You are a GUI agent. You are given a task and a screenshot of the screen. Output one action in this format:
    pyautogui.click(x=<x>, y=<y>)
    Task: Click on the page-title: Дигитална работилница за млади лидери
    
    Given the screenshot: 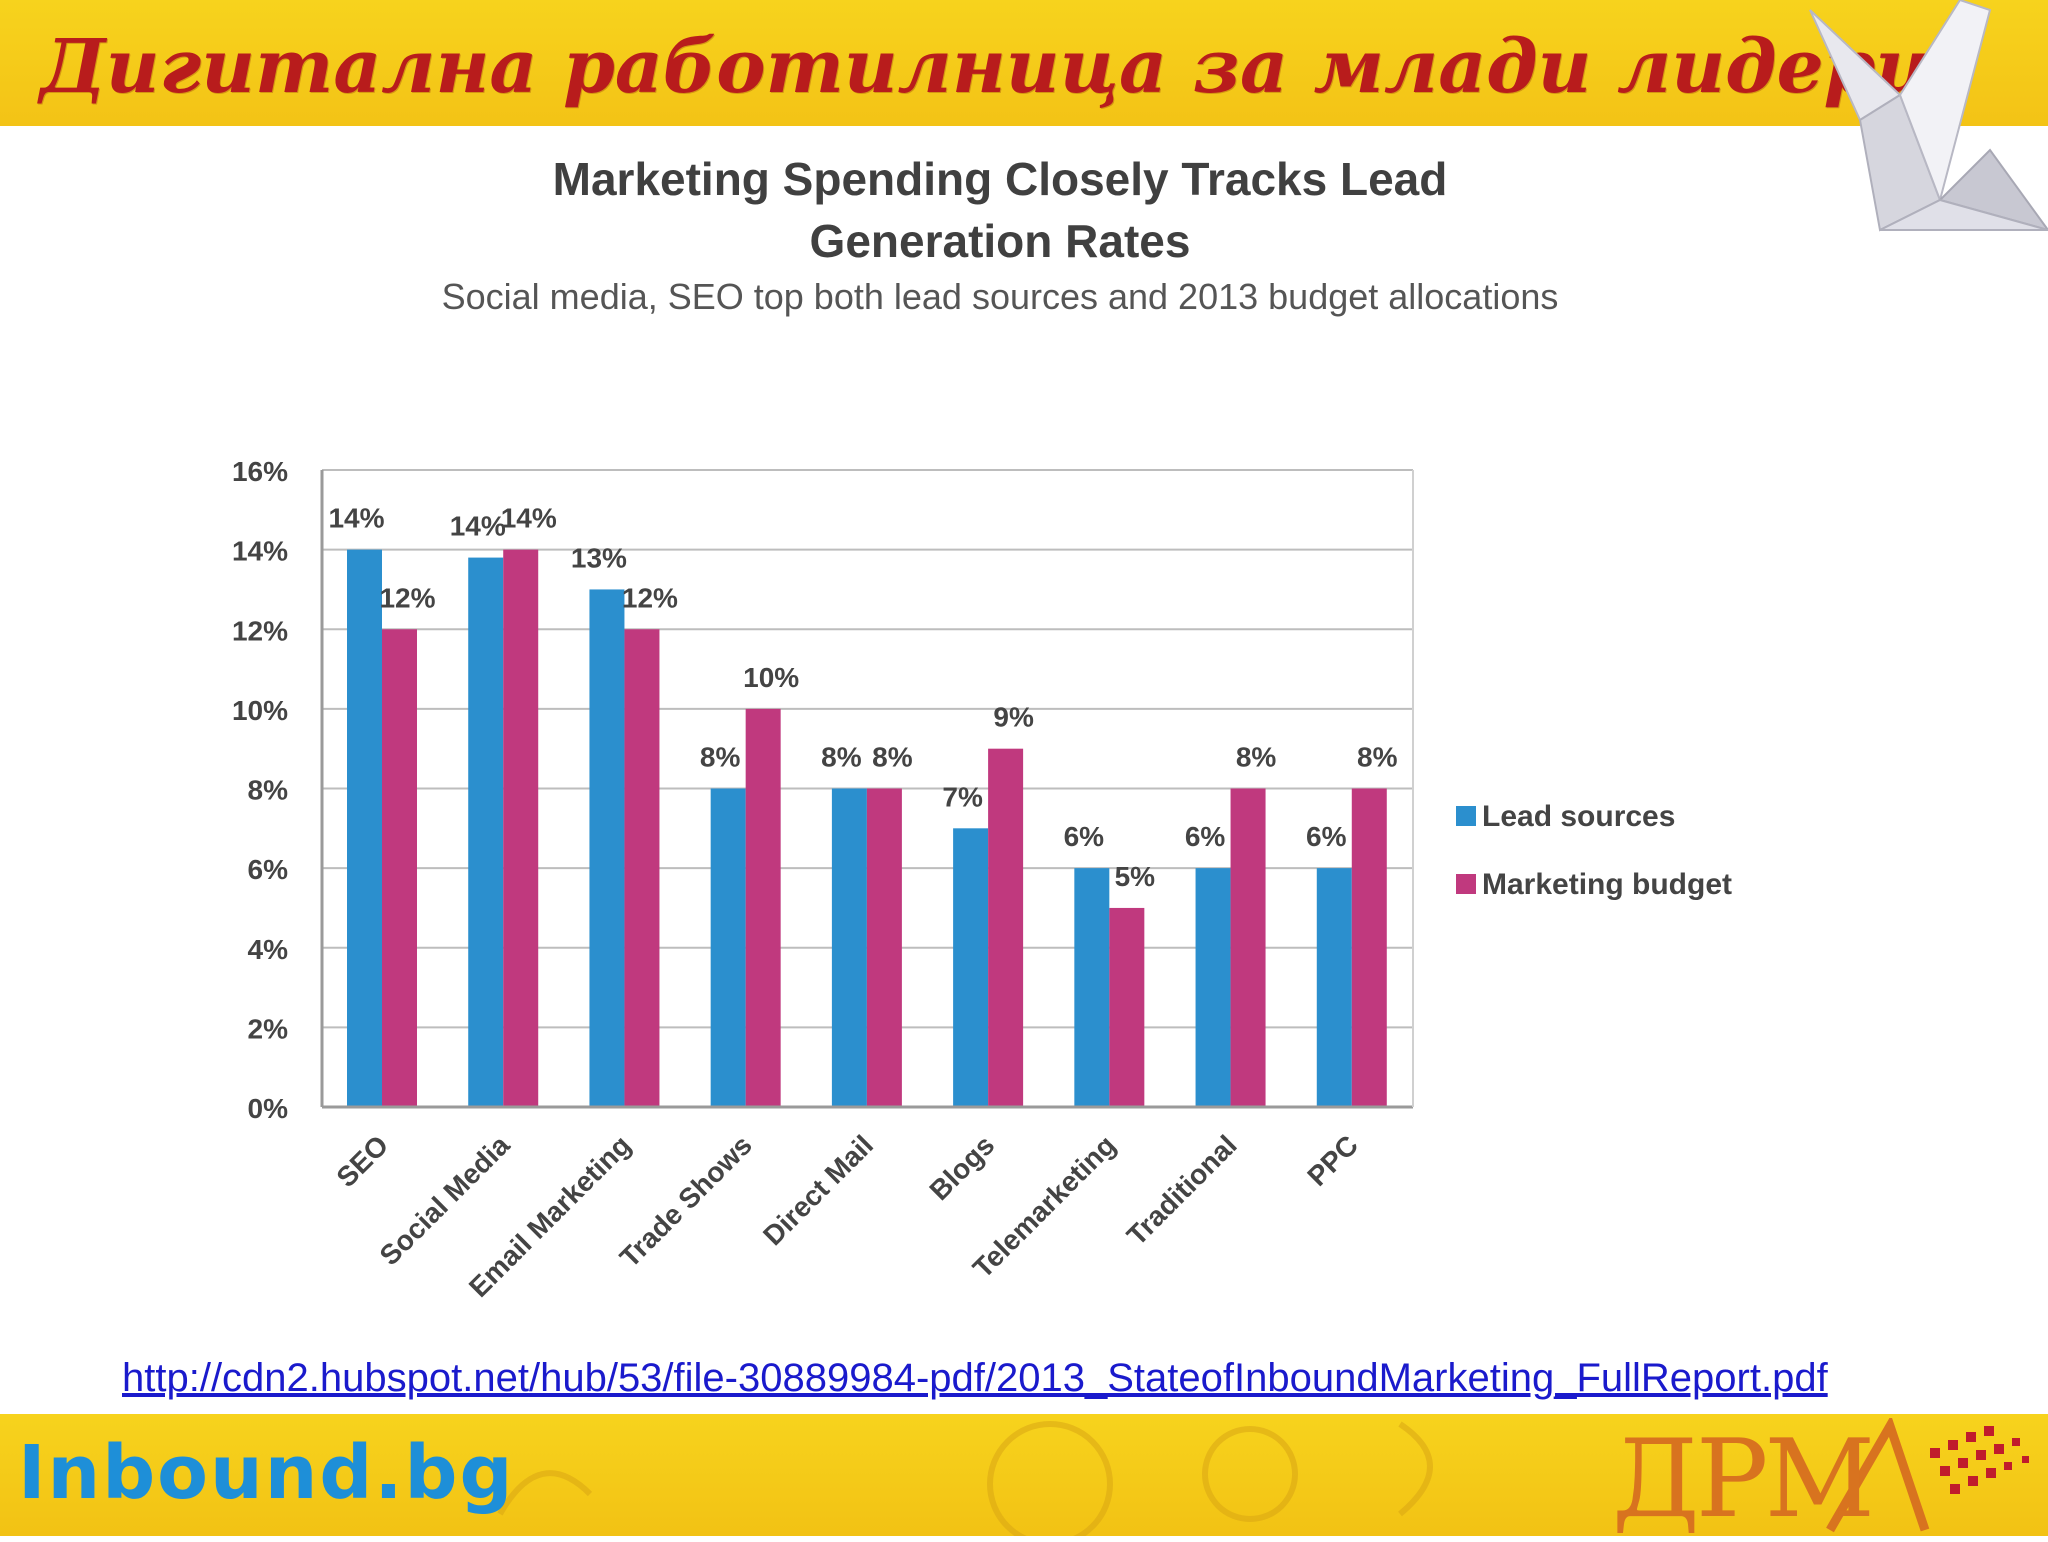 What is the action you would take?
    pyautogui.click(x=985, y=67)
    